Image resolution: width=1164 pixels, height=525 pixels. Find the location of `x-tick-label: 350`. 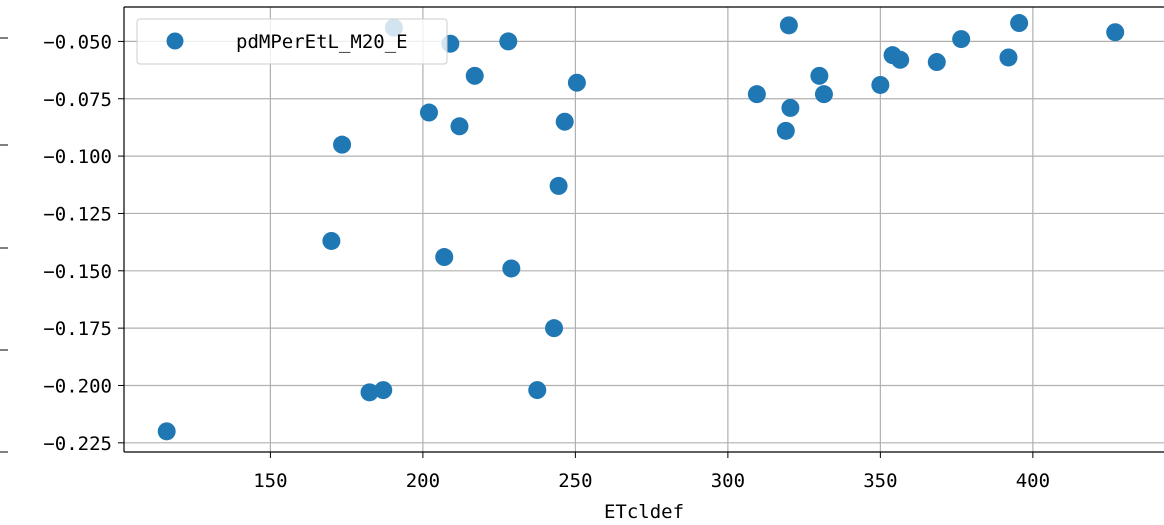

x-tick-label: 350 is located at coordinates (880, 481).